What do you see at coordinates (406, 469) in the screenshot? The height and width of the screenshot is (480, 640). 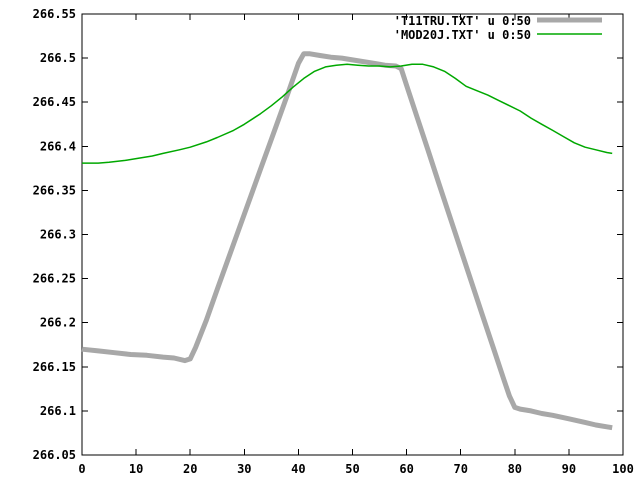 I see `x-tick-label: 60` at bounding box center [406, 469].